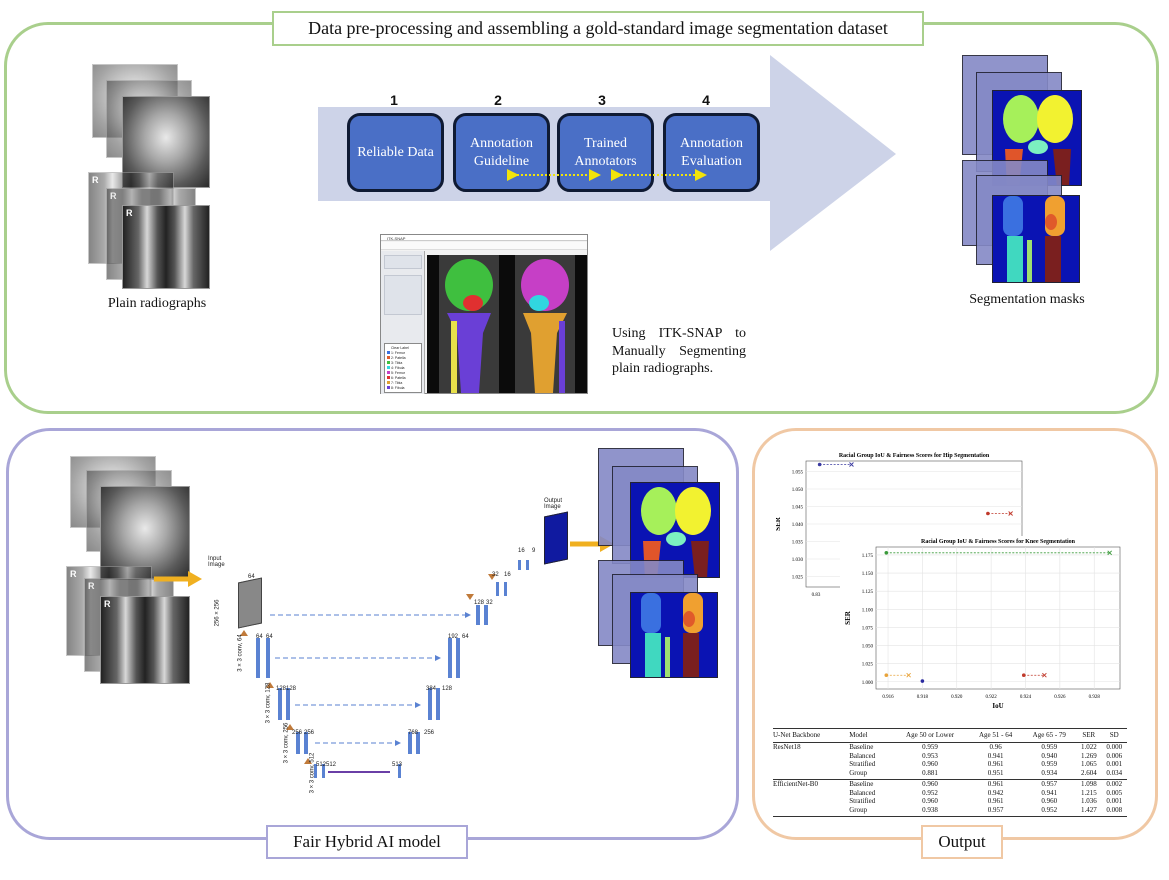 The image size is (1169, 880). Describe the element at coordinates (995, 811) in the screenshot. I see `table-cell: 0.957` at that location.